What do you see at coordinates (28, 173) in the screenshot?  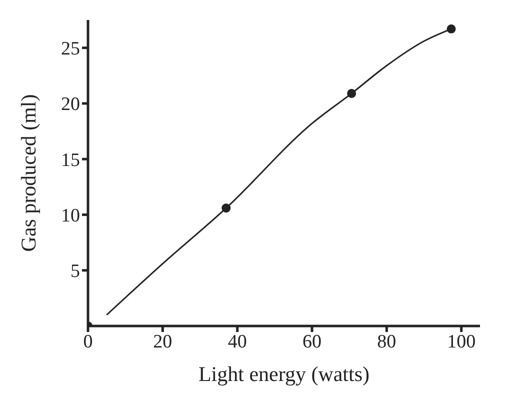 I see `y-axis-title: Gas produced (ml)` at bounding box center [28, 173].